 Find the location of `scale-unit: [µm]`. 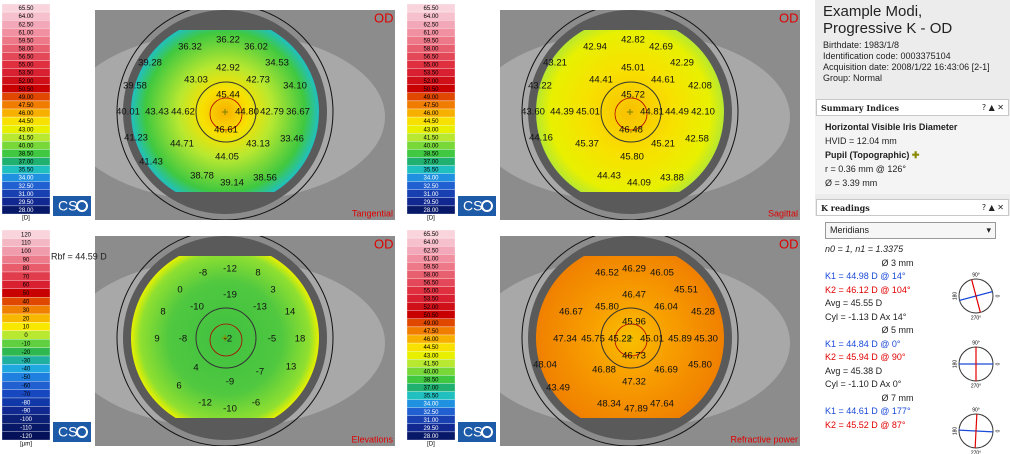

scale-unit: [µm] is located at coordinates (26, 445).